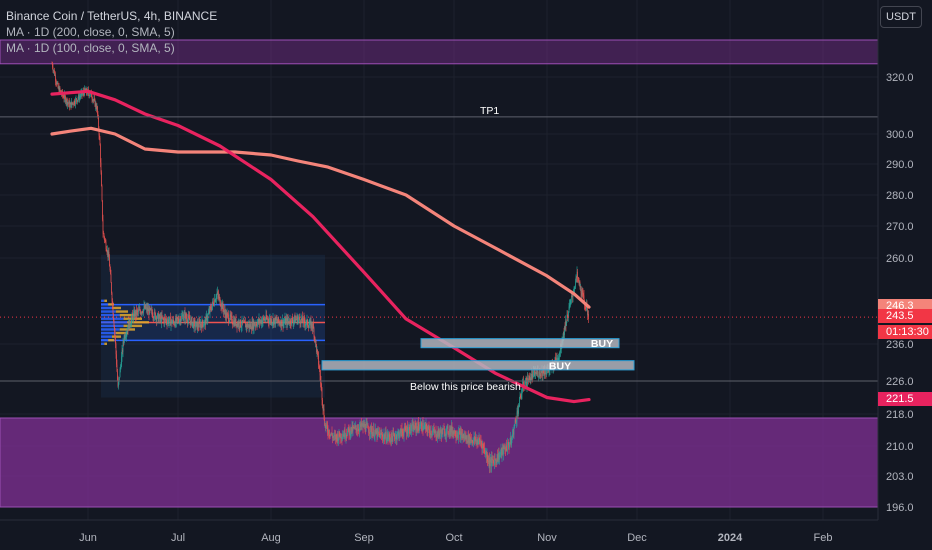 This screenshot has width=932, height=550. Describe the element at coordinates (90, 48) in the screenshot. I see `indicator-ma100-label: MA · 1D (100, close, 0, SMA, 5)` at that location.